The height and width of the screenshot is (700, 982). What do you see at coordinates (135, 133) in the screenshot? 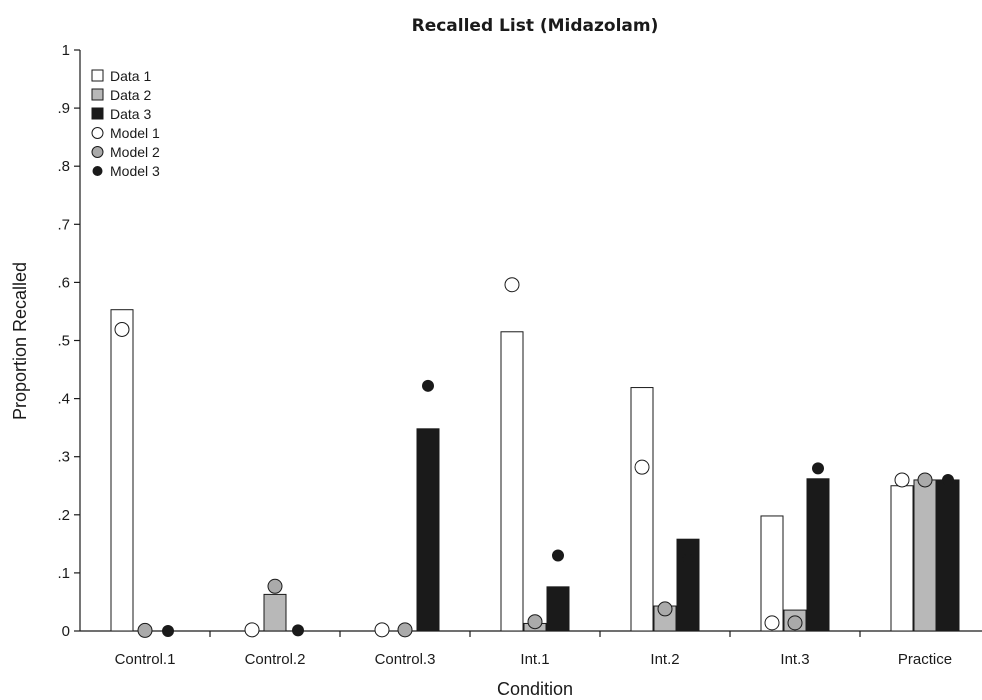
I see `legend-label: Model 1` at bounding box center [135, 133].